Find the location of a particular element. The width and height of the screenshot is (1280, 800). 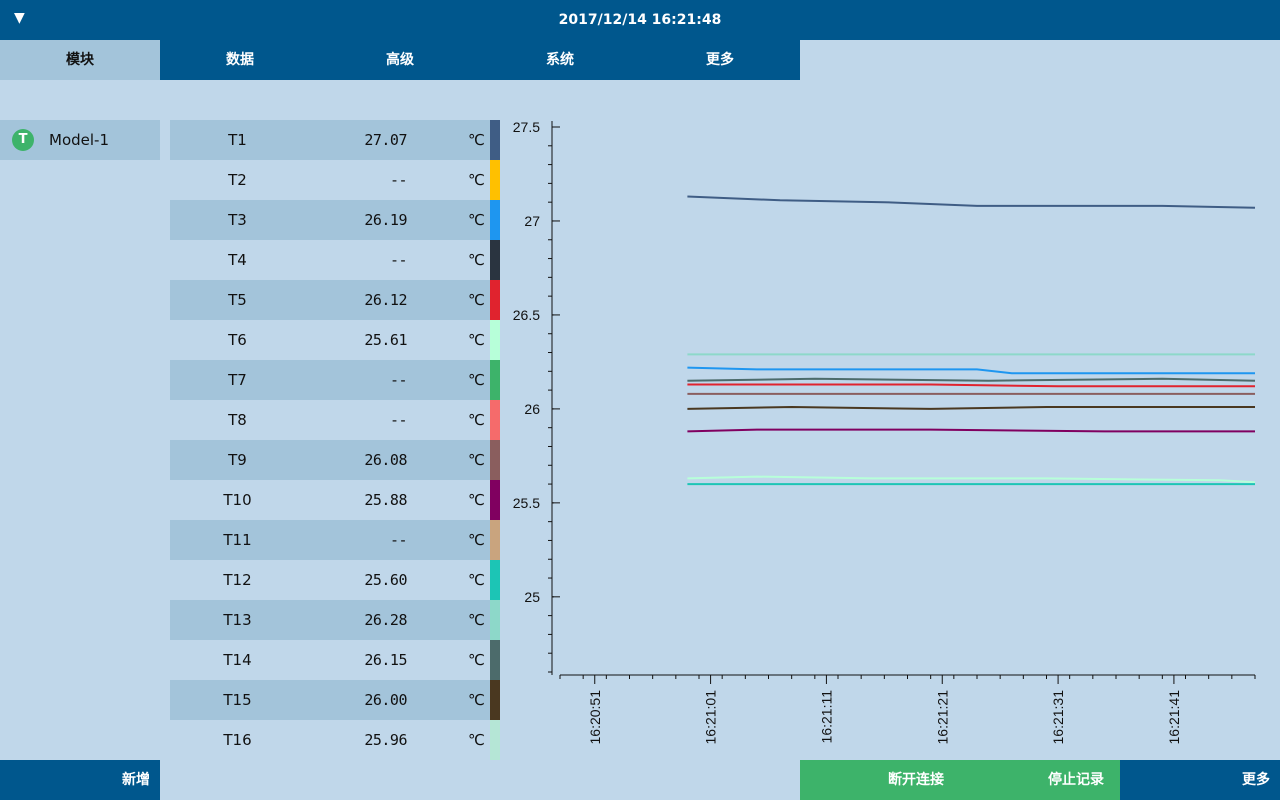

channel-value: 25.96 is located at coordinates (385, 740).